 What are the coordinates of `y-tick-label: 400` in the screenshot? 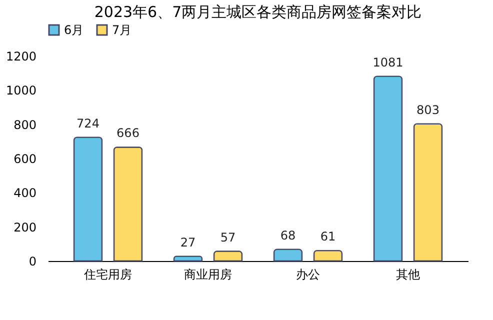 It's located at (25, 193).